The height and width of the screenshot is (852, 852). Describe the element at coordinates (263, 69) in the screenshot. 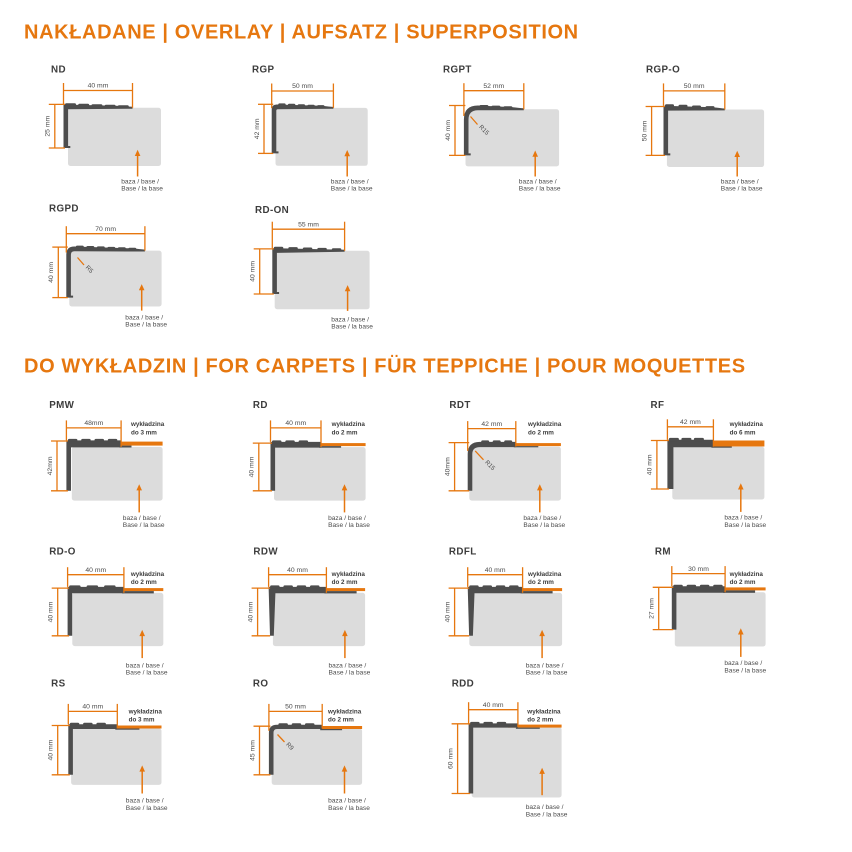

I see `svg-text: RGP` at that location.